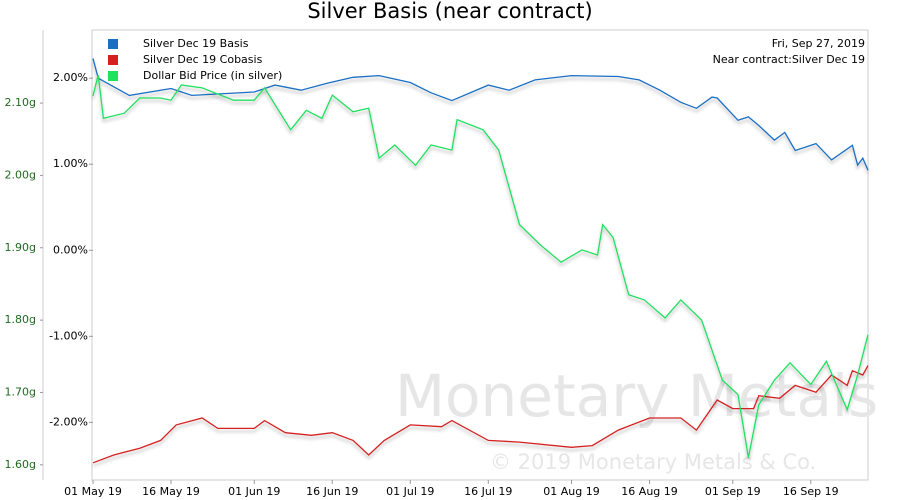 The height and width of the screenshot is (500, 900). Describe the element at coordinates (203, 59) in the screenshot. I see `legend-label: Silver Dec 19 Cobasis` at that location.